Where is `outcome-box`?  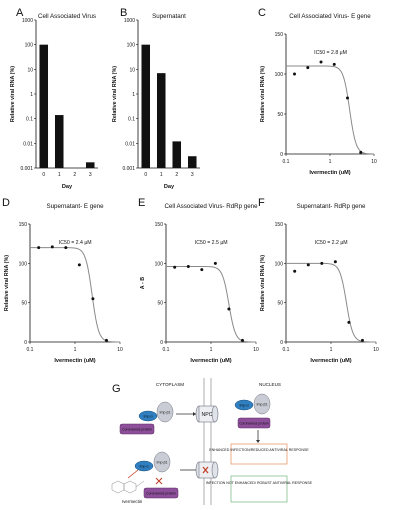
outcome-box is located at coordinates (259, 454).